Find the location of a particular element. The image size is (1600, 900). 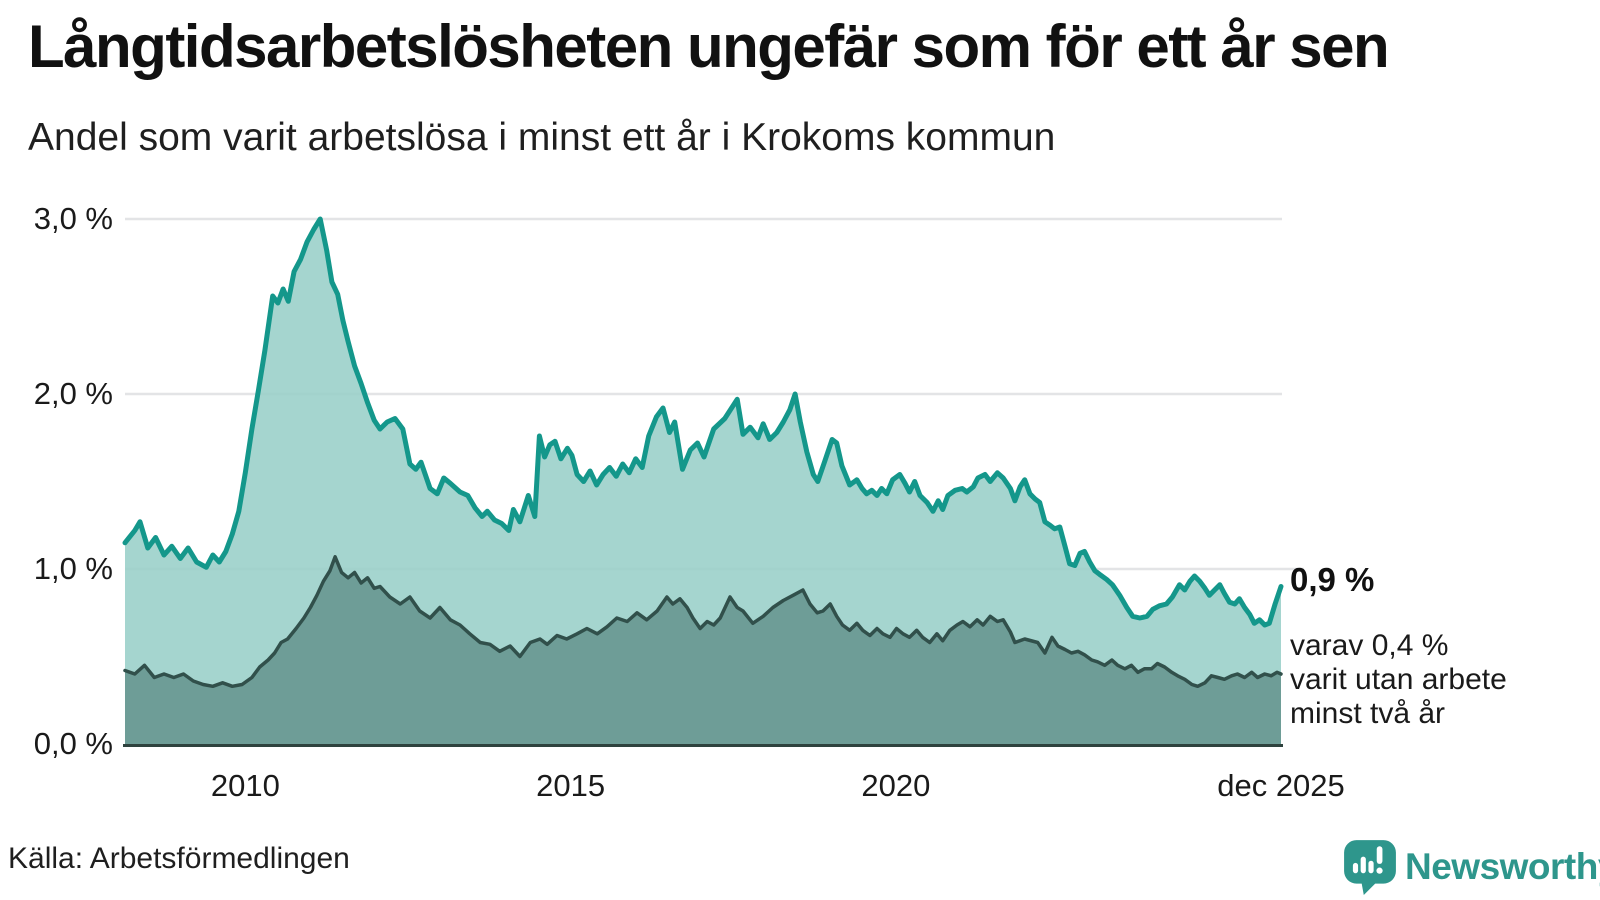

newsworthy-logo: Newsworthy is located at coordinates (1472, 866).